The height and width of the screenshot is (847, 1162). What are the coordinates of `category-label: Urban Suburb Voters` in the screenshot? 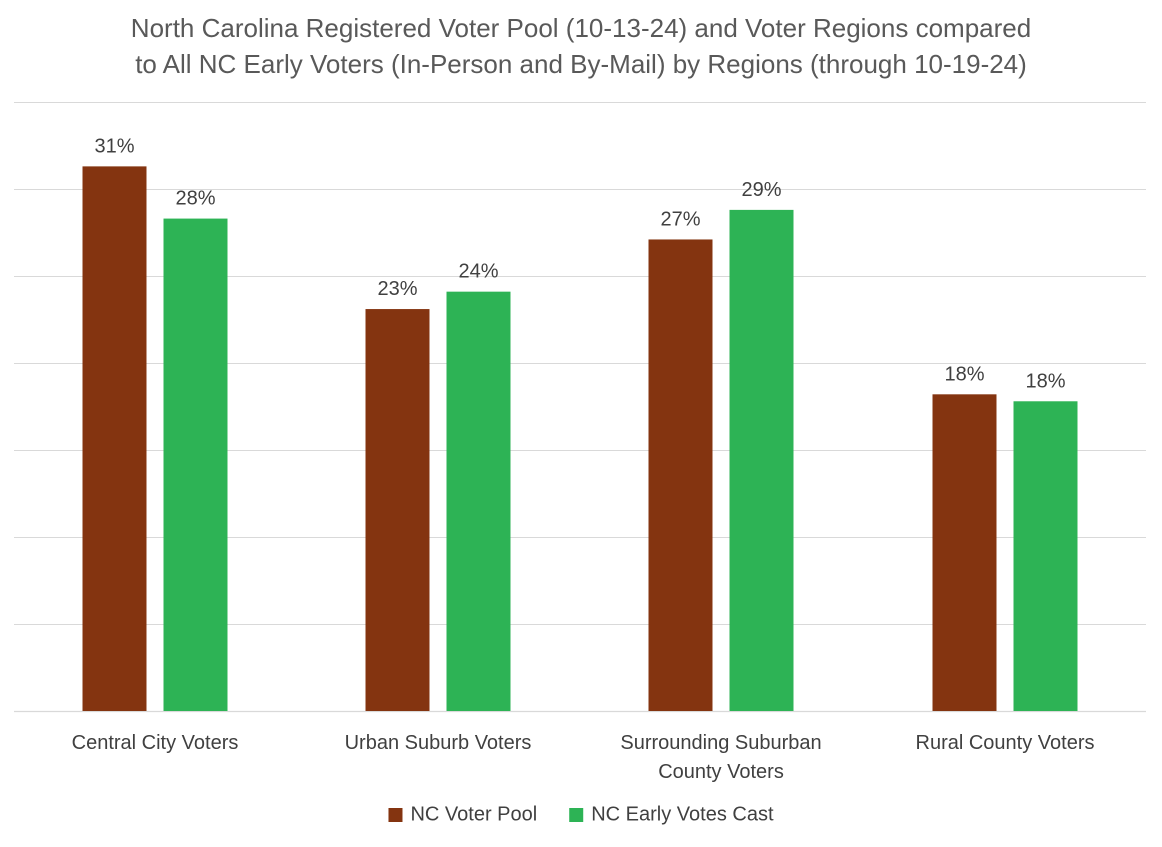 It's located at (438, 743).